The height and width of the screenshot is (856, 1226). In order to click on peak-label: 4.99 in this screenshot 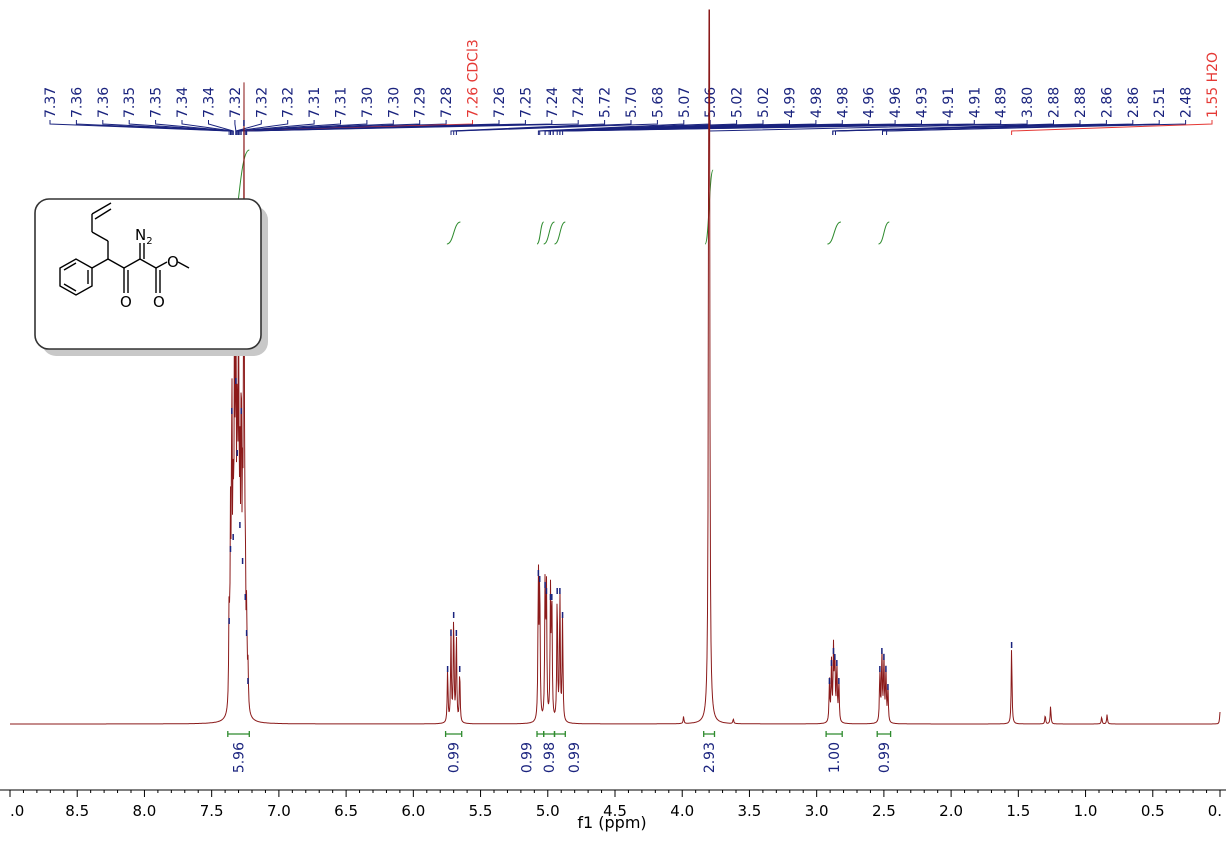, I will do `click(791, 102)`.